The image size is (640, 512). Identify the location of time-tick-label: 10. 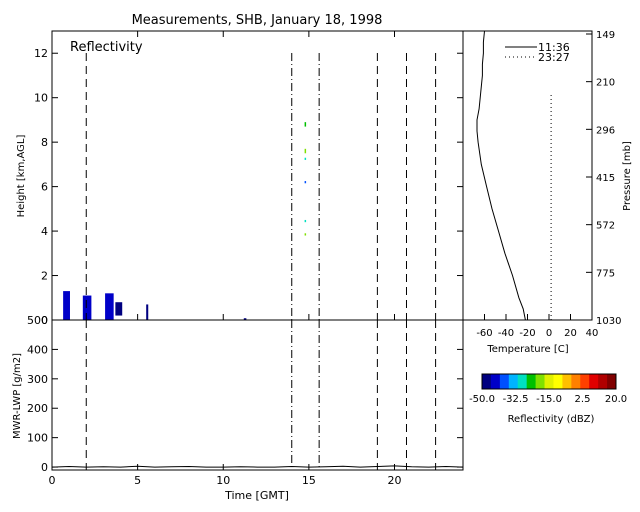
(223, 480).